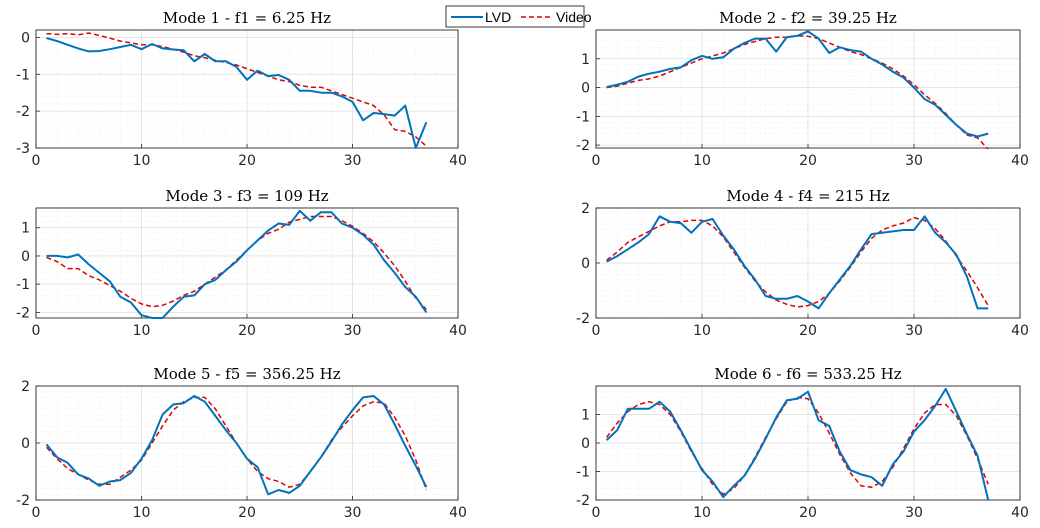 This screenshot has height=528, width=1040. Describe the element at coordinates (247, 18) in the screenshot. I see `subplot-title: Mode 1 - f1 = 6.25 Hz` at that location.